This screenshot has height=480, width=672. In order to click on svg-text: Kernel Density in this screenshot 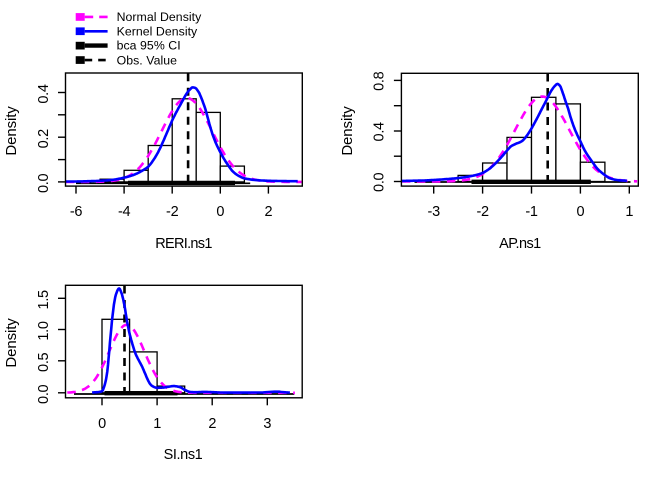, I will do `click(157, 32)`.